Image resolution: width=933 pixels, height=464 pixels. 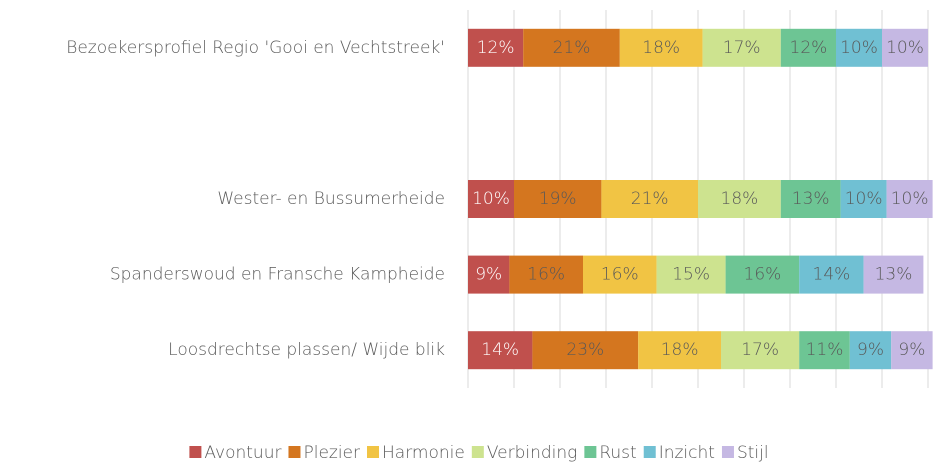 What do you see at coordinates (331, 453) in the screenshot?
I see `legend-label: Plezier` at bounding box center [331, 453].